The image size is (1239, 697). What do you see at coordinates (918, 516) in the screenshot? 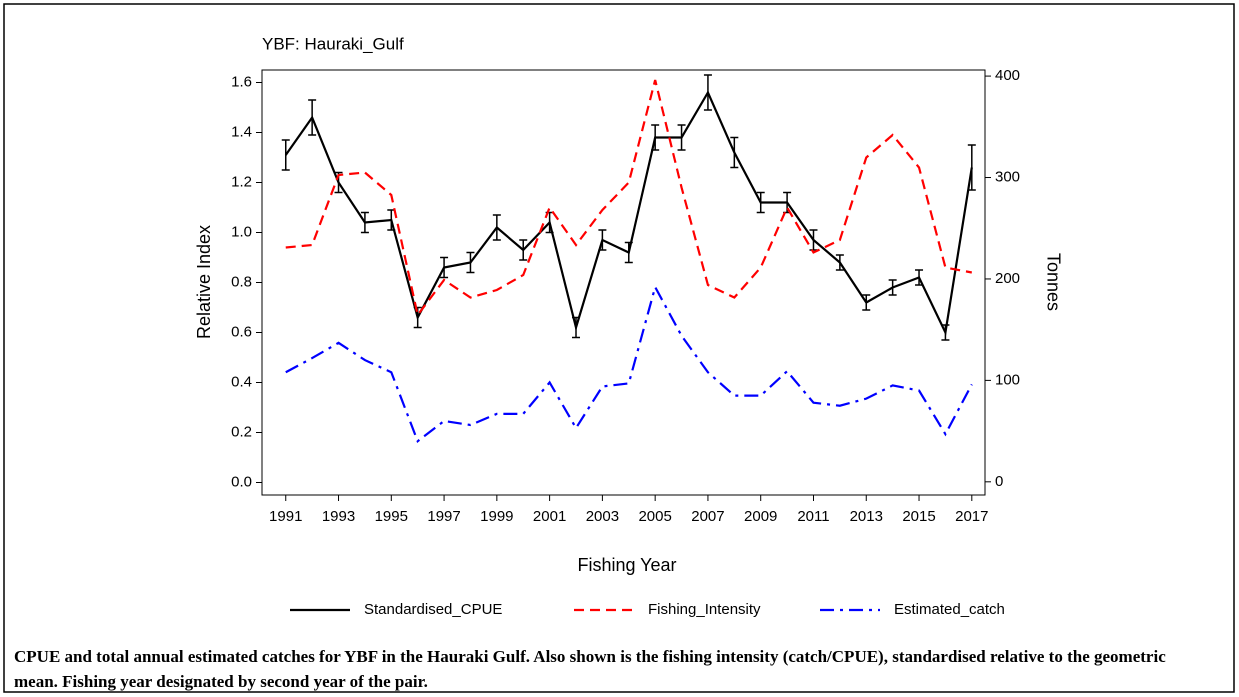
I see `x-tick-label: 2015` at bounding box center [918, 516].